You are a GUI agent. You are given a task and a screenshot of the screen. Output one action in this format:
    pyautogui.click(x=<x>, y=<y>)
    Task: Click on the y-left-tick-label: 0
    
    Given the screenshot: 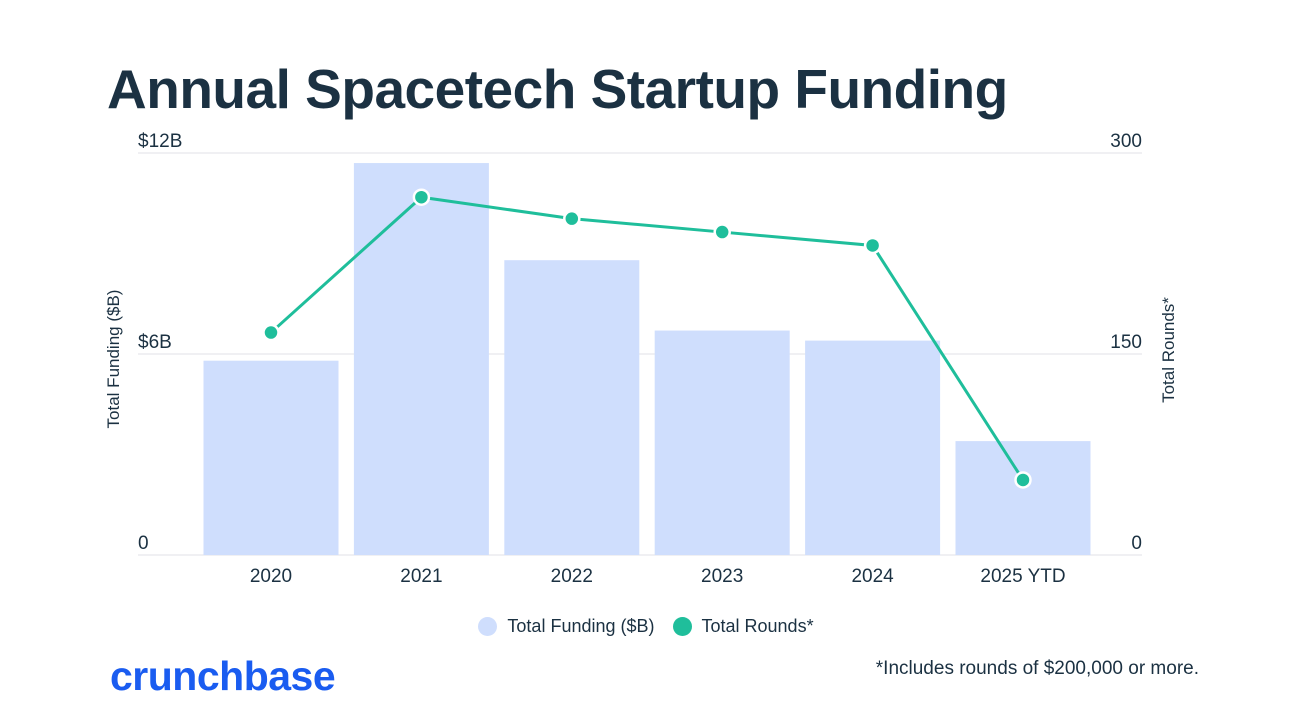 What is the action you would take?
    pyautogui.click(x=143, y=543)
    